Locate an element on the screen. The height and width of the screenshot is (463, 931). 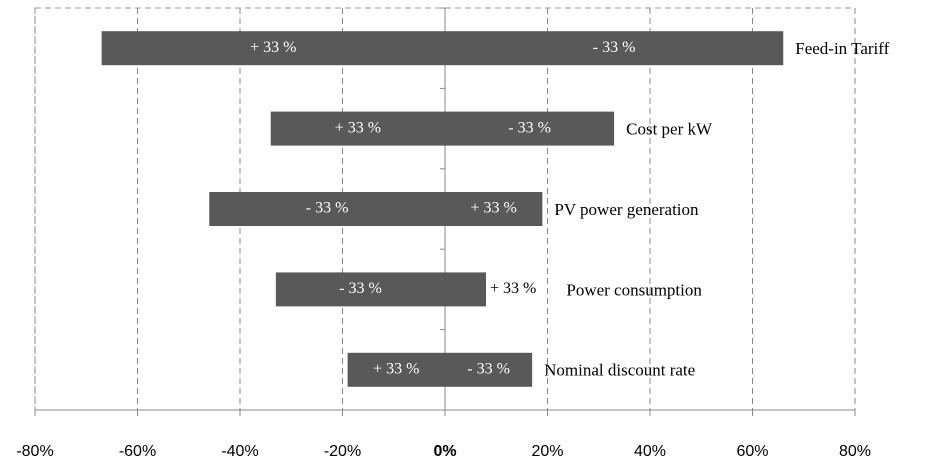
x-tick-label: -40% is located at coordinates (239, 451).